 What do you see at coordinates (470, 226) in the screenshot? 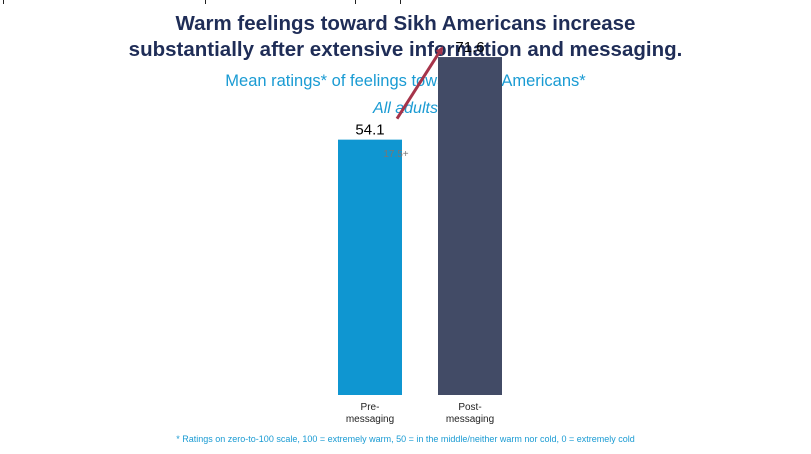
I see `bar-post-messaging` at bounding box center [470, 226].